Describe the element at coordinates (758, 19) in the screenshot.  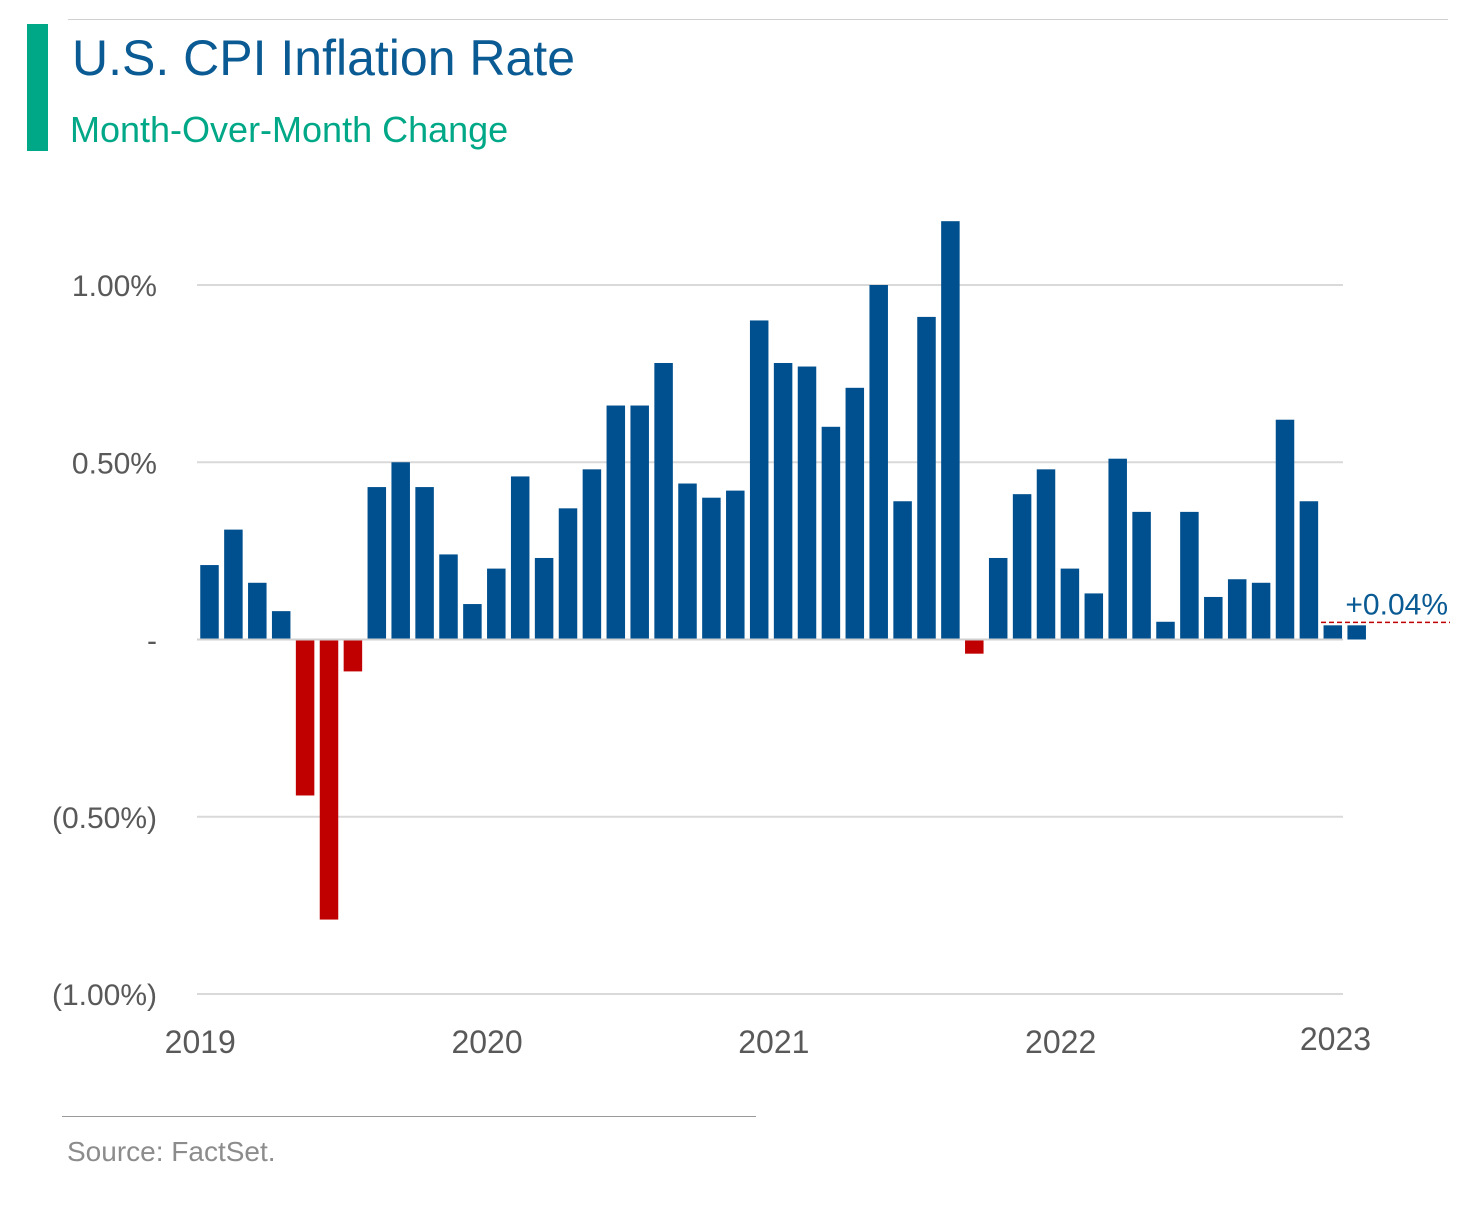
I see `top-rule` at that location.